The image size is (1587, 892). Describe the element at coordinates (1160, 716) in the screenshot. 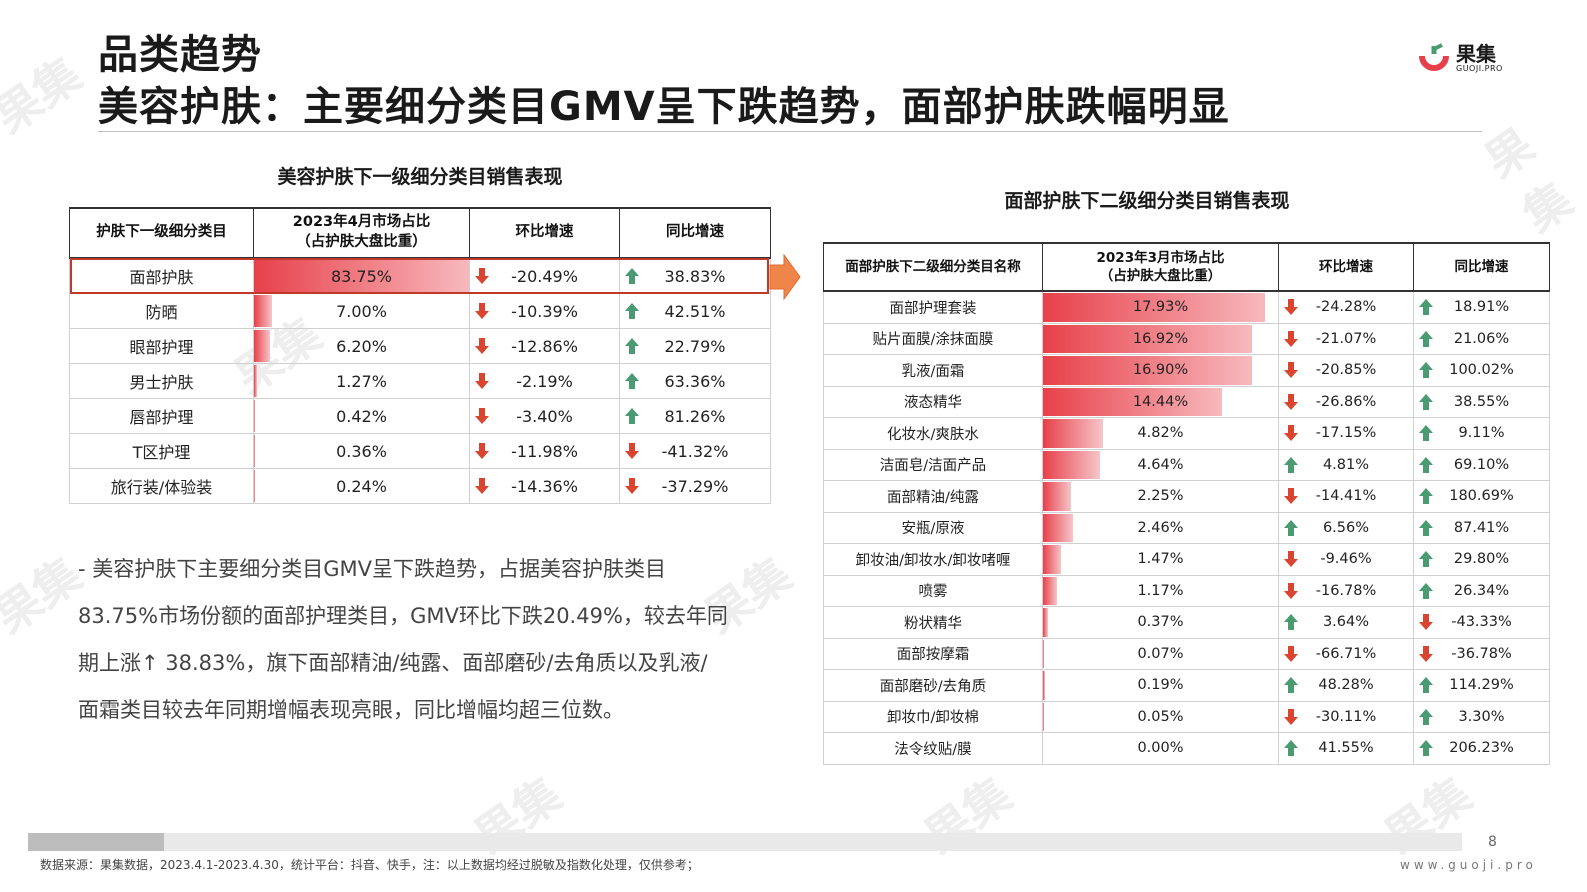

I see `share-cell: 0.05%` at that location.